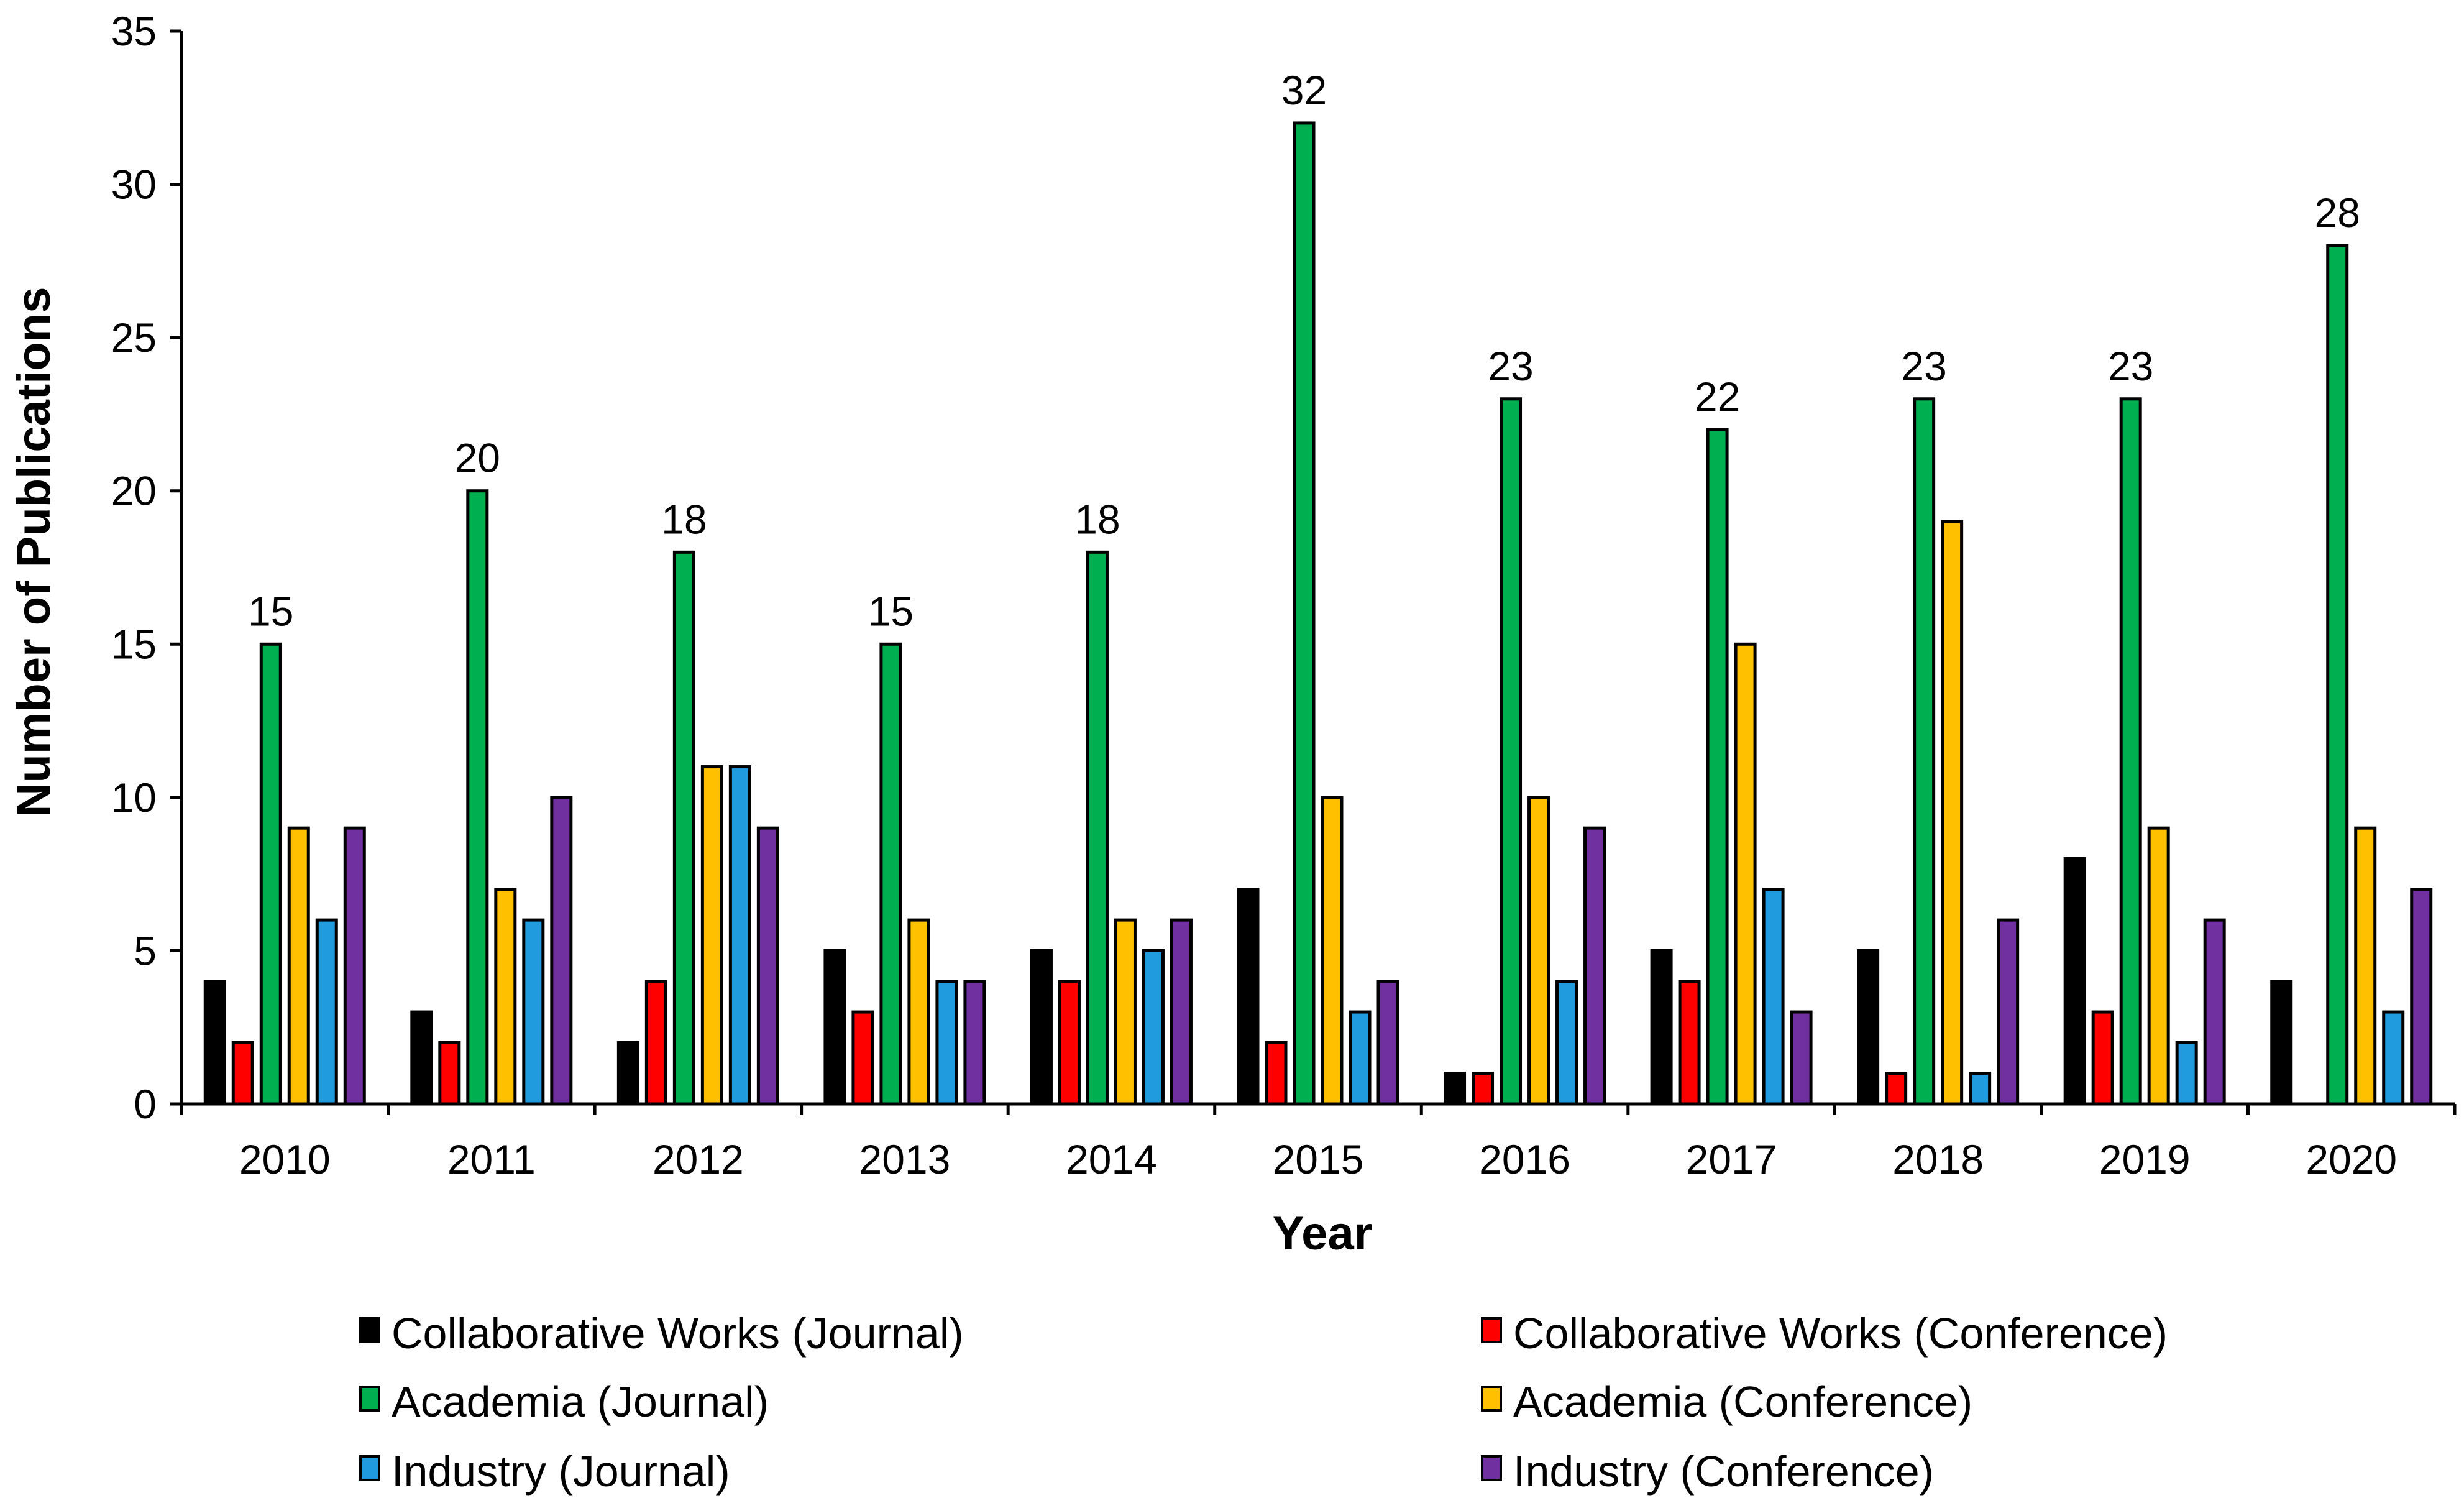 The width and height of the screenshot is (2464, 1503). I want to click on legend-label-5: Industry (Conference), so click(1724, 1472).